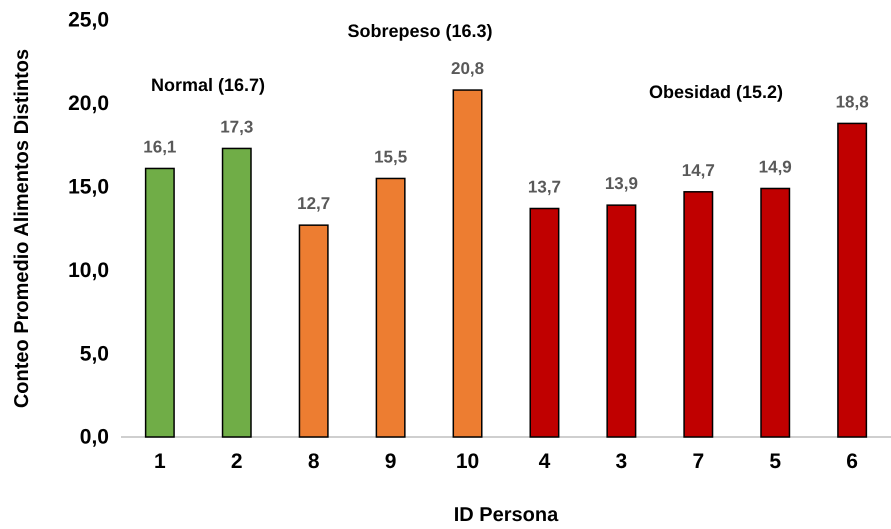  Describe the element at coordinates (208, 84) in the screenshot. I see `annotation: Normal (16.7)` at that location.